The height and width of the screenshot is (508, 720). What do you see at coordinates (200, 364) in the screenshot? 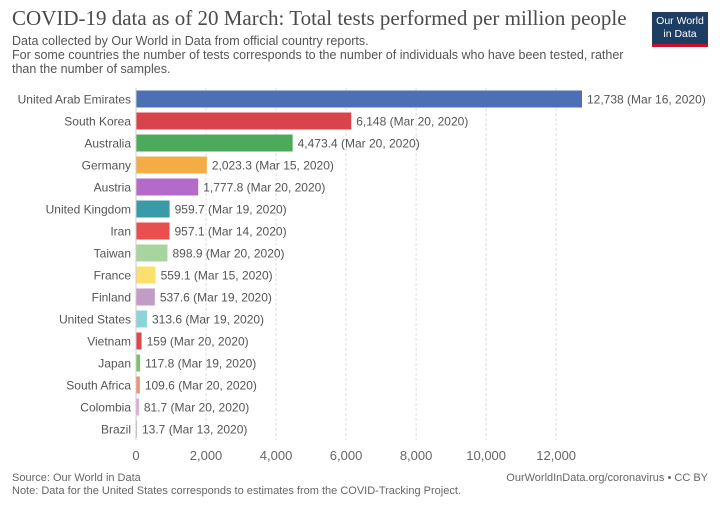
I see `value-label: 117.8 (Mar 19, 2020)` at bounding box center [200, 364].